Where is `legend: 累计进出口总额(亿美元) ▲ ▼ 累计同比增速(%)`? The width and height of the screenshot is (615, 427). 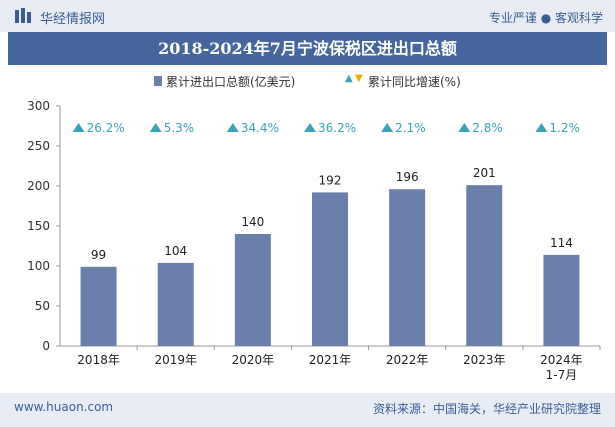
legend: 累计进出口总额(亿美元) ▲ ▼ 累计同比增速(%) is located at coordinates (307, 81).